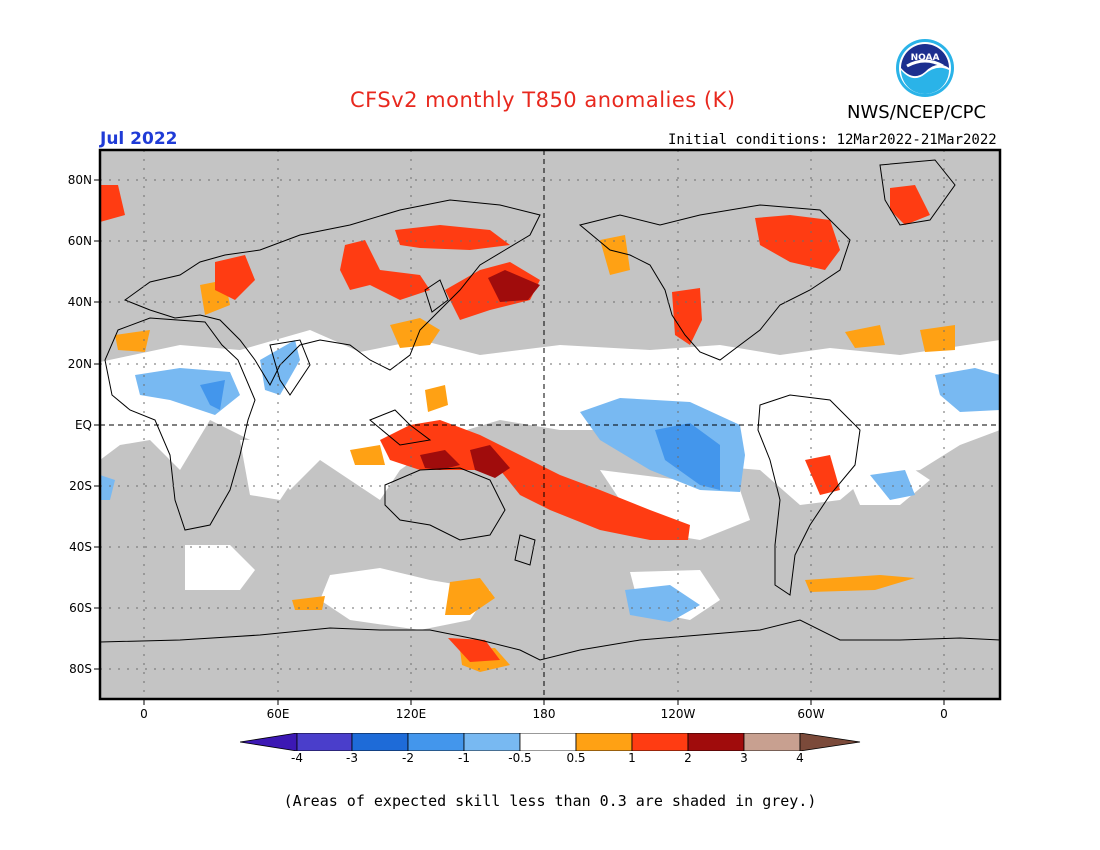  What do you see at coordinates (520, 758) in the screenshot?
I see `colorbar-tick-minus-0-5: -0.5` at bounding box center [520, 758].